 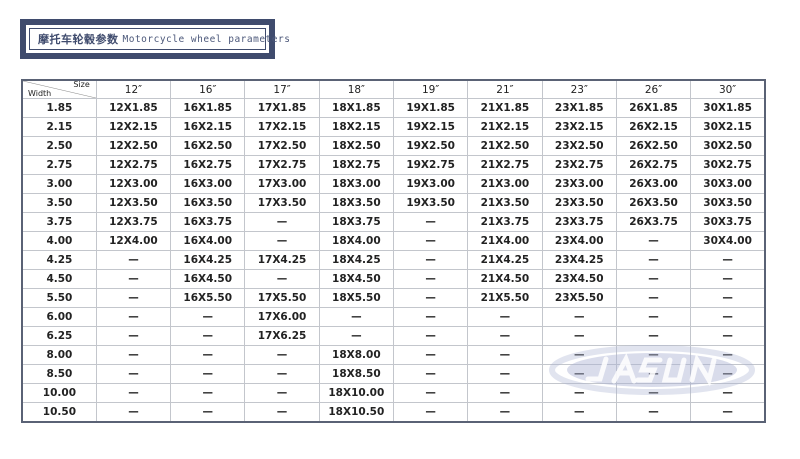 What do you see at coordinates (579, 146) in the screenshot?
I see `size-cell: 23X2.50` at bounding box center [579, 146].